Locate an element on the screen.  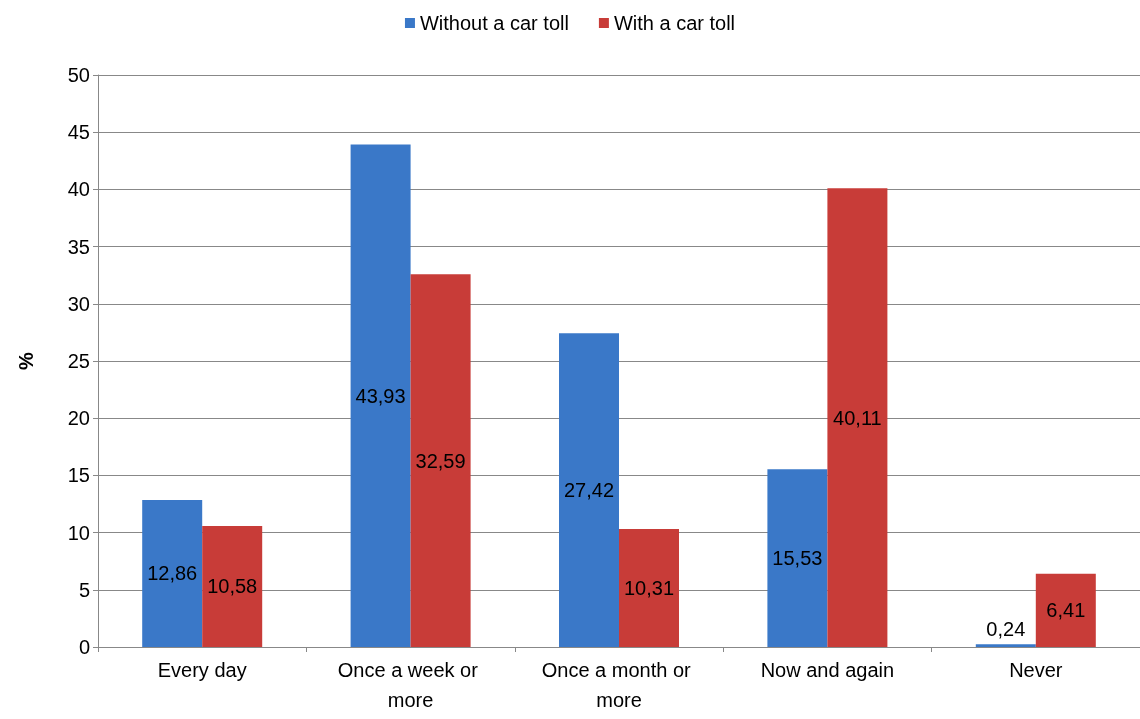
data-label: 32,59 is located at coordinates (440, 460).